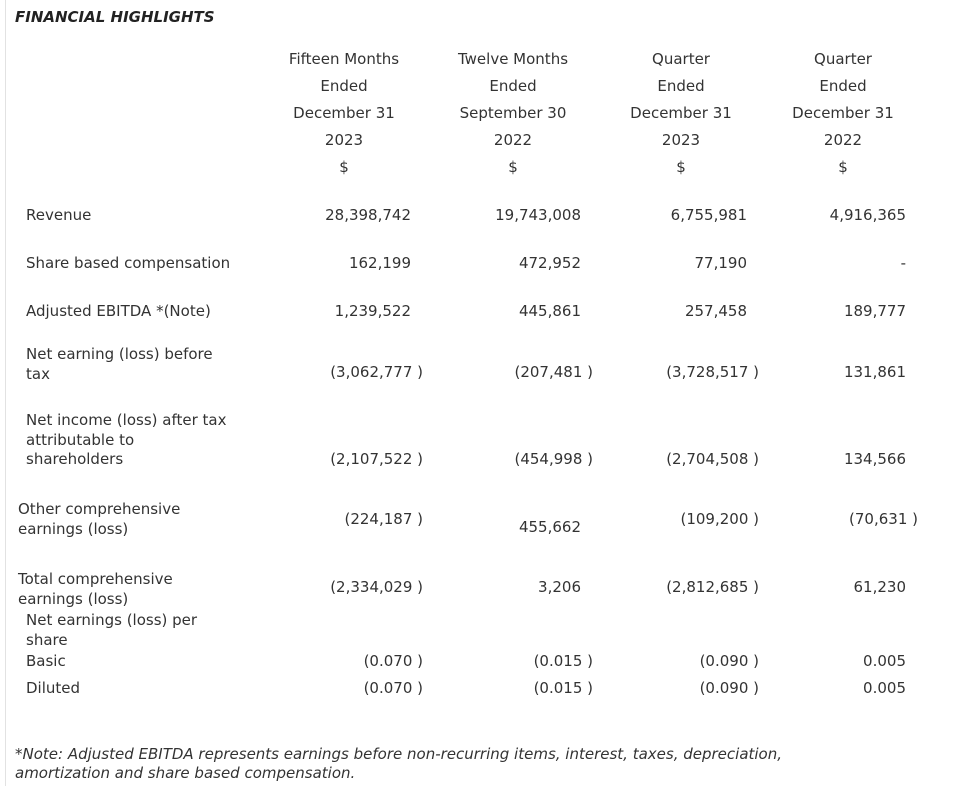 The width and height of the screenshot is (955, 786). Describe the element at coordinates (128, 263) in the screenshot. I see `row-label: Share based compensation` at that location.